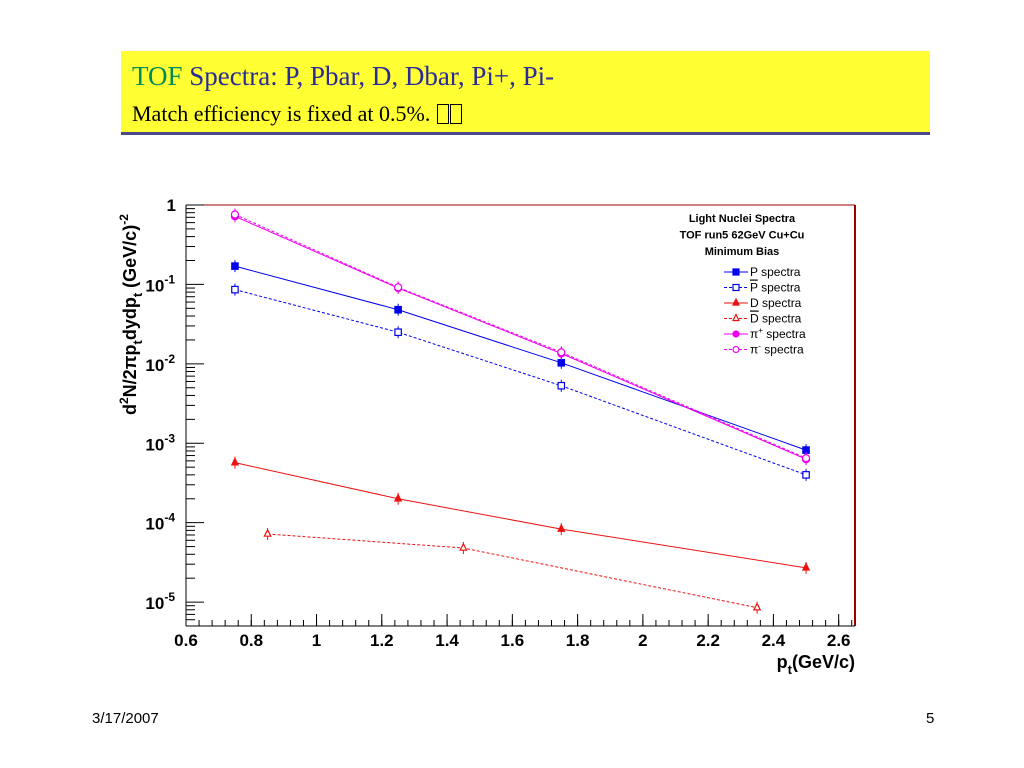 The height and width of the screenshot is (768, 1024). I want to click on x-tick-label: 2.6, so click(839, 640).